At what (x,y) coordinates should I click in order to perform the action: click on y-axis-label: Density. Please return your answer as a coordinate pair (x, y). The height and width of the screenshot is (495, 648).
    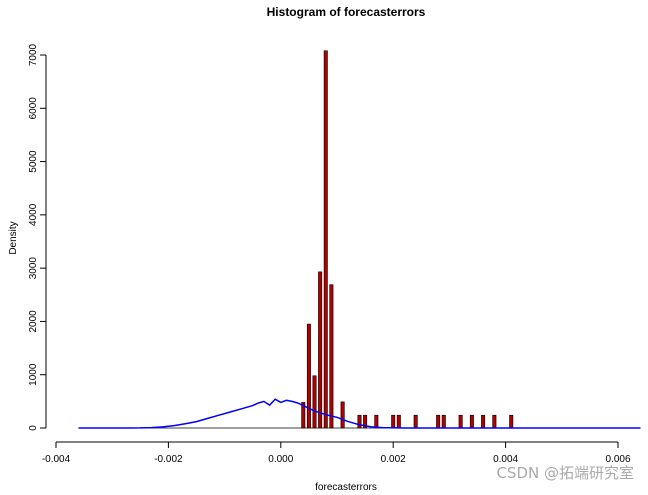
    Looking at the image, I should click on (13, 237).